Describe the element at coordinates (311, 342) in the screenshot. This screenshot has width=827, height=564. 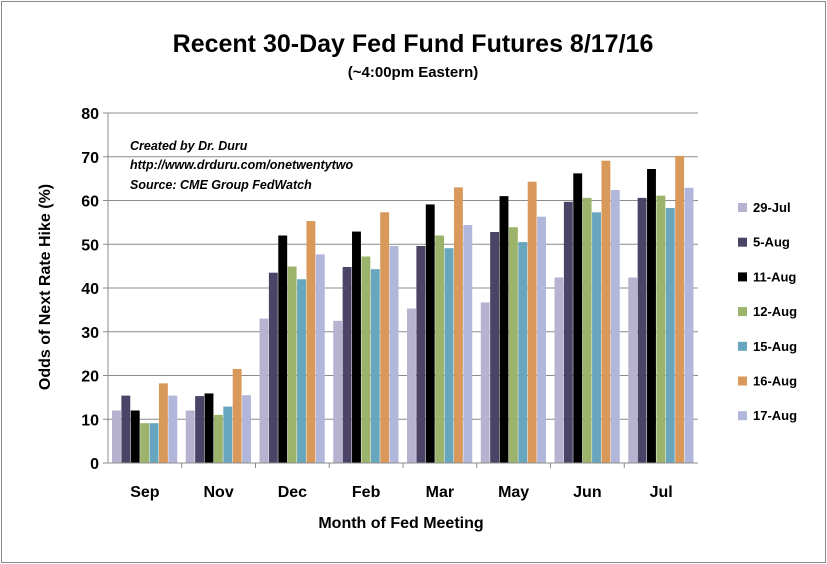
I see `bar-Dec-16-Aug` at that location.